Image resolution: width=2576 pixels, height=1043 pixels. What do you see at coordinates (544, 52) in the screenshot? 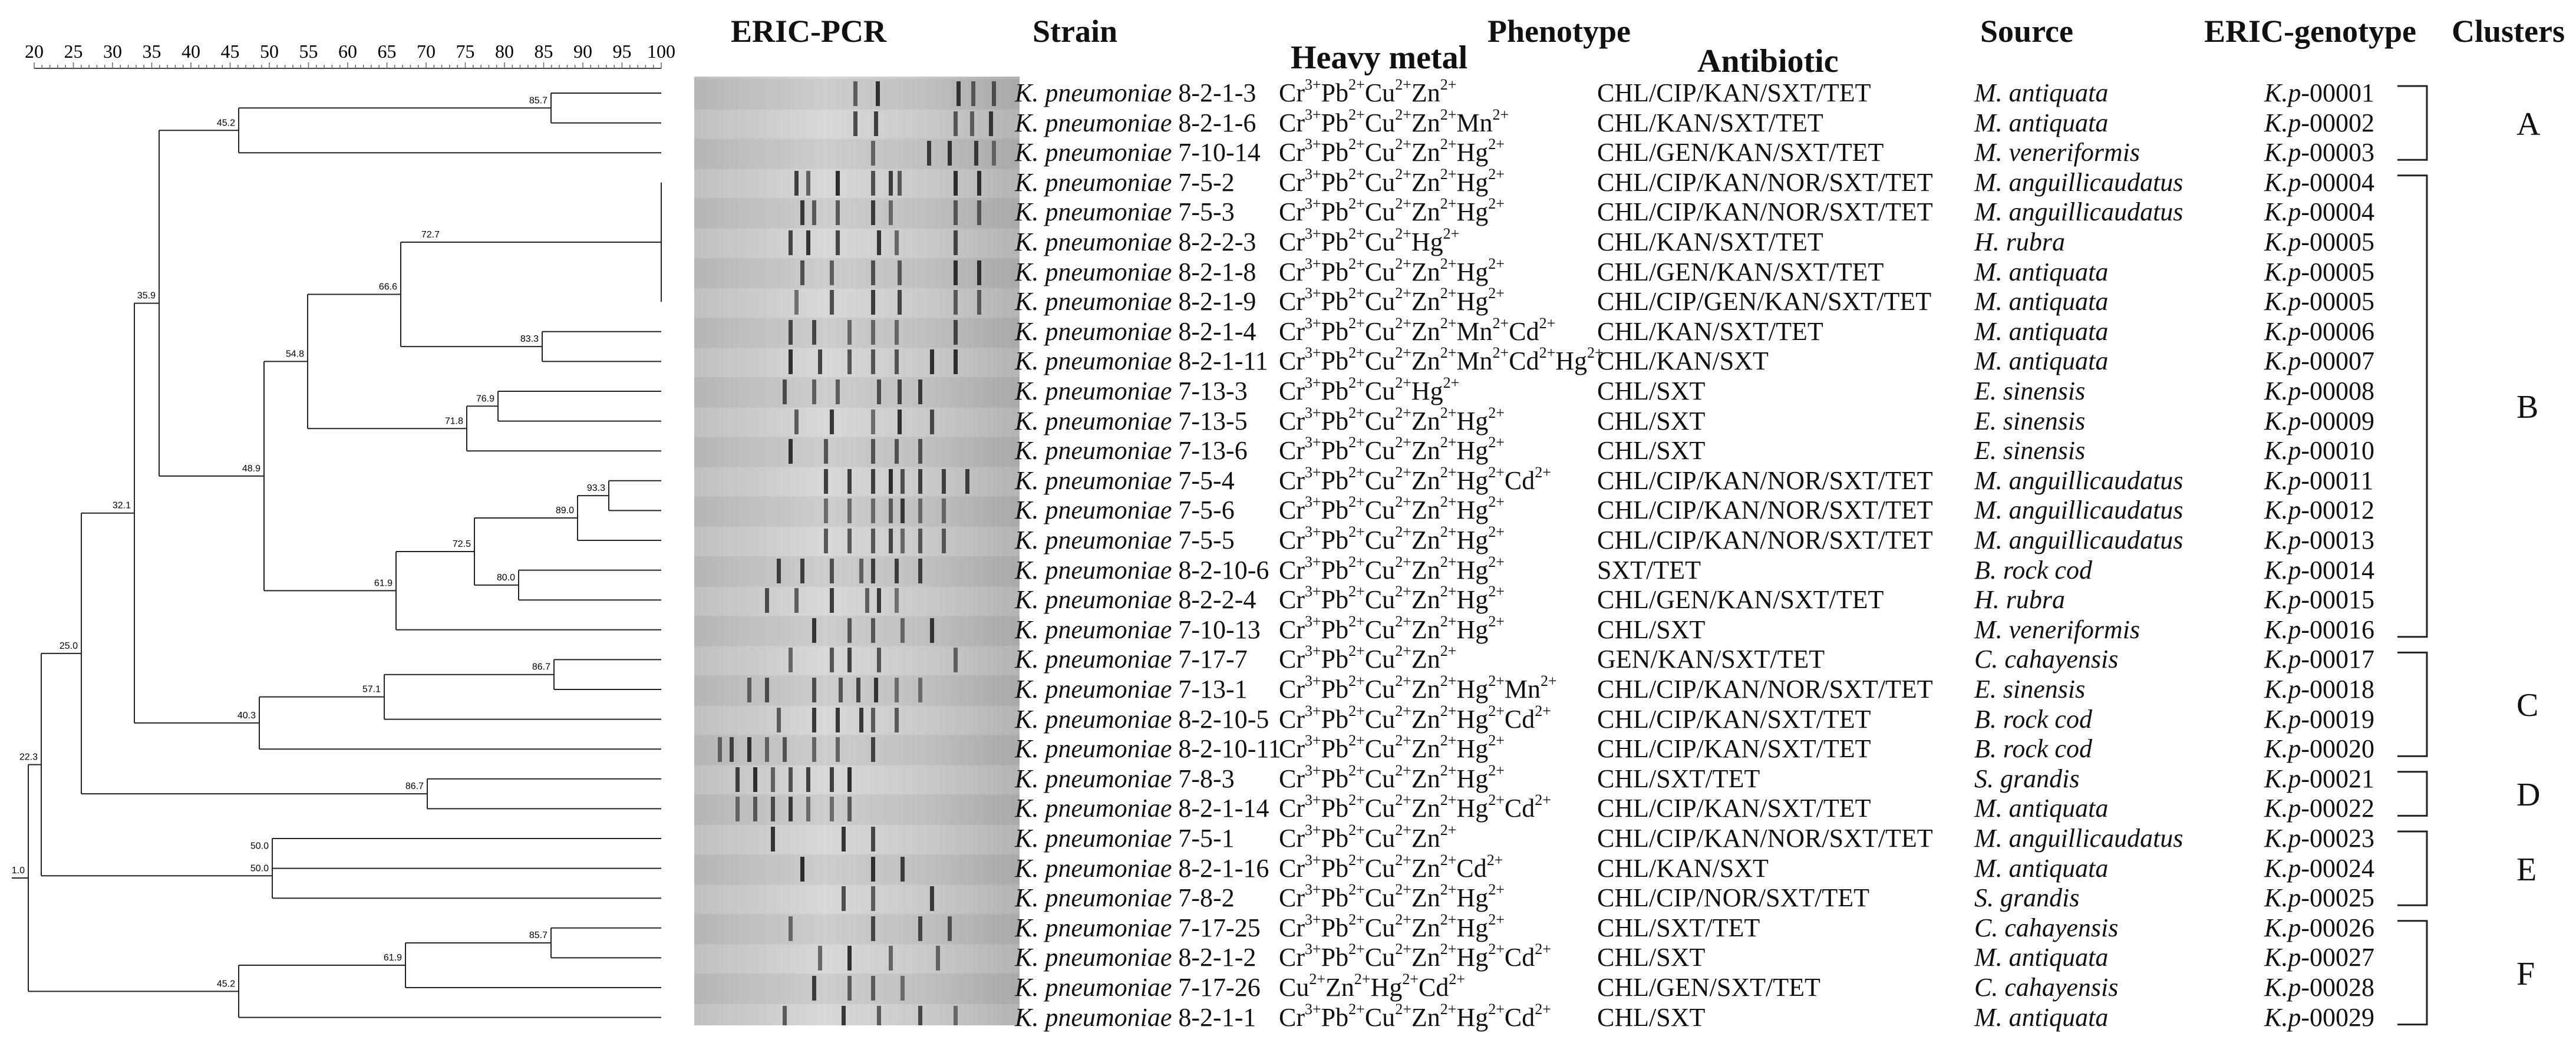
I see `scale-tick-label: 85` at bounding box center [544, 52].